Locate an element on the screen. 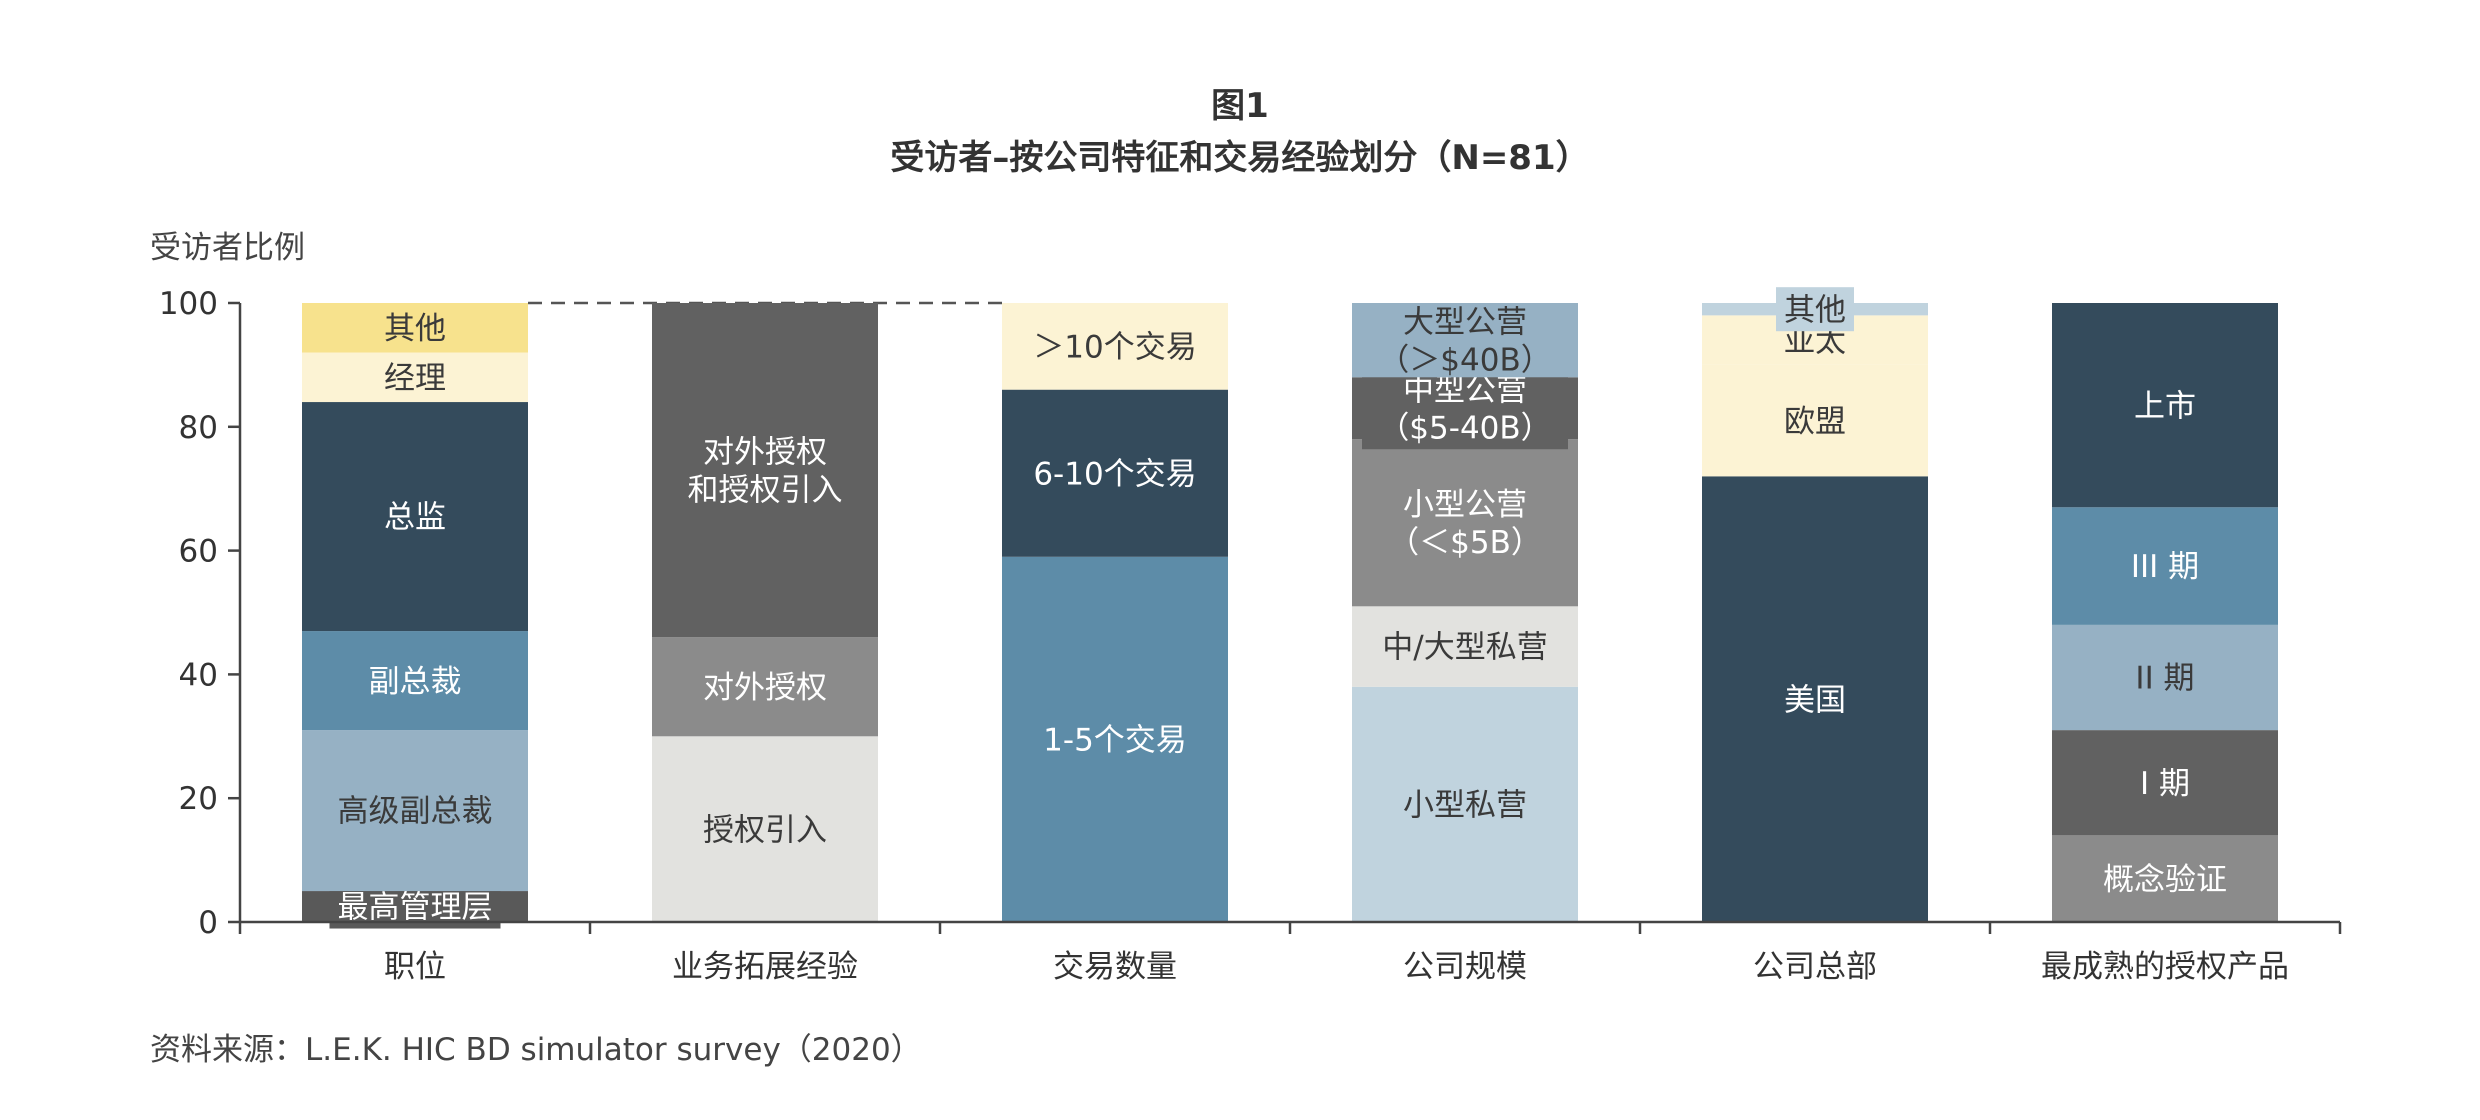  segment-label: 高级副总裁 is located at coordinates (415, 812).